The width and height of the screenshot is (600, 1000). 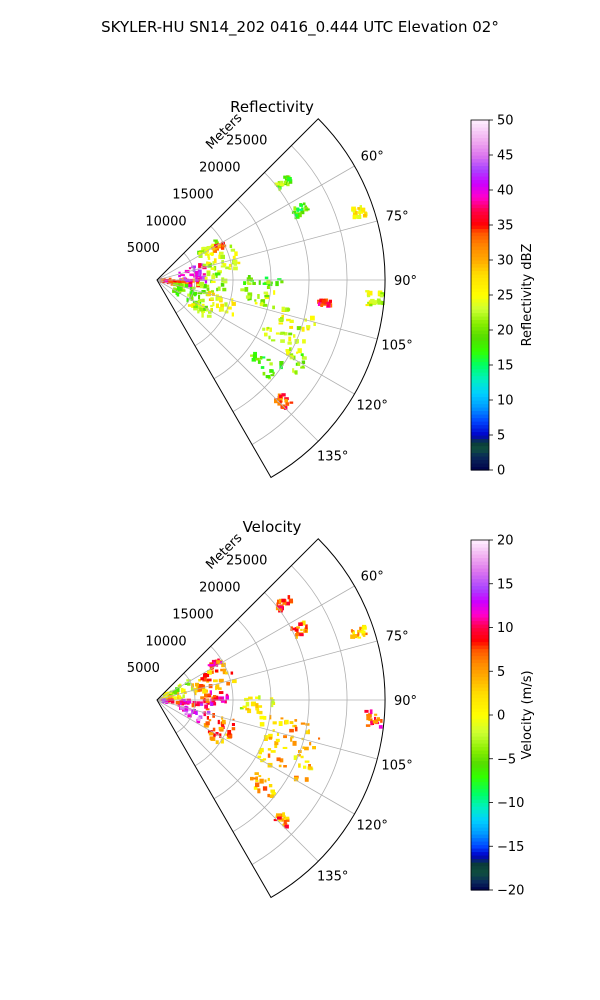 I want to click on colorbar-tick-label: 25, so click(x=505, y=296).